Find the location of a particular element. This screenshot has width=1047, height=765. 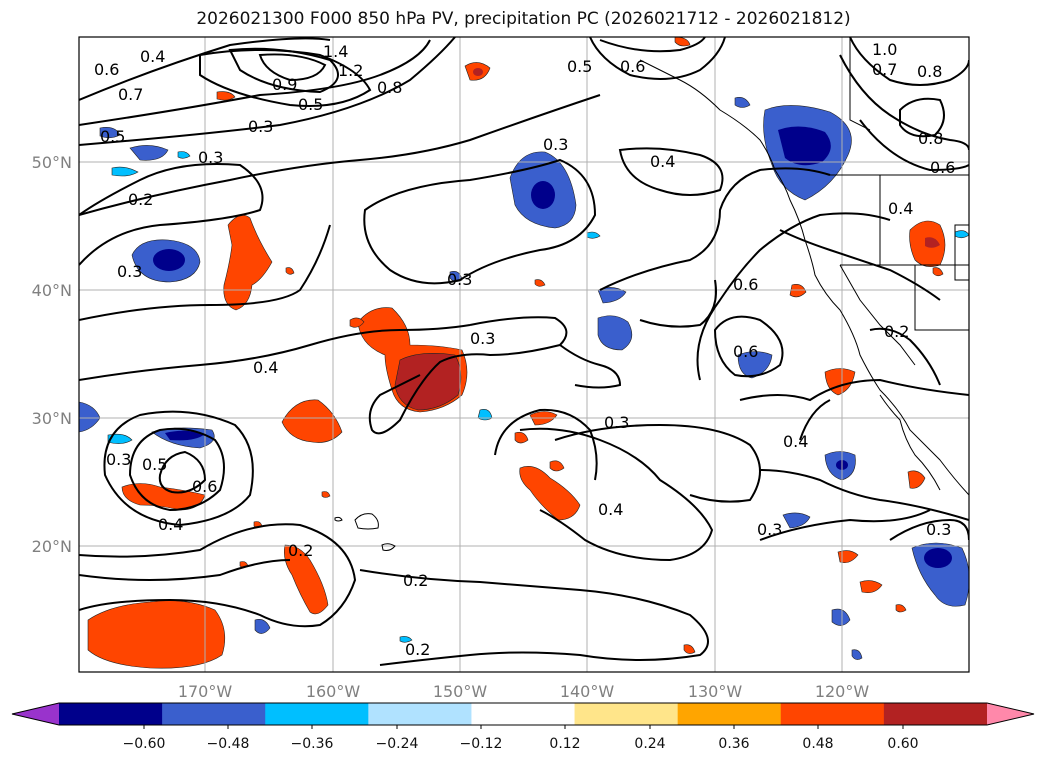

lon-label: 140°W is located at coordinates (587, 691).